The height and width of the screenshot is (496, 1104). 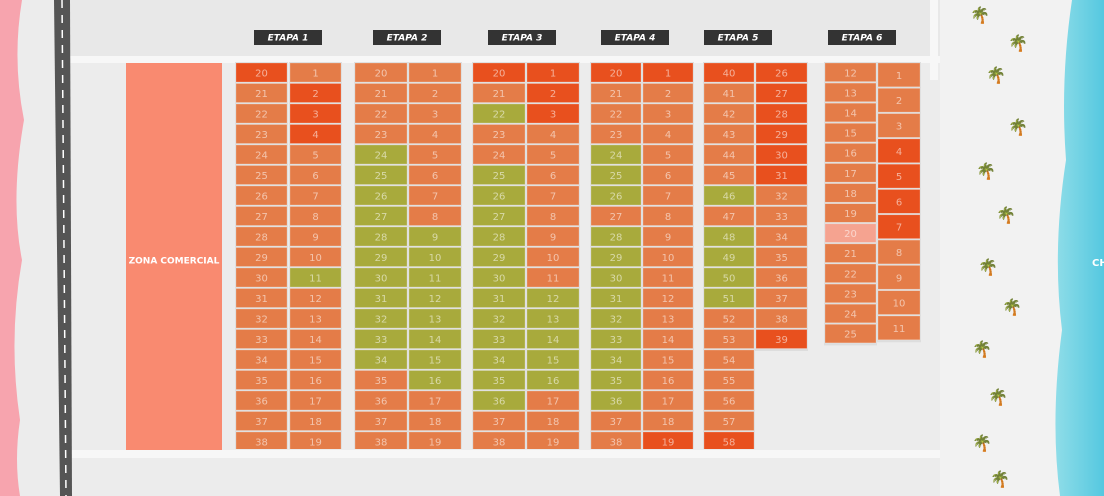 What do you see at coordinates (174, 256) in the screenshot?
I see `commercial-zone` at bounding box center [174, 256].